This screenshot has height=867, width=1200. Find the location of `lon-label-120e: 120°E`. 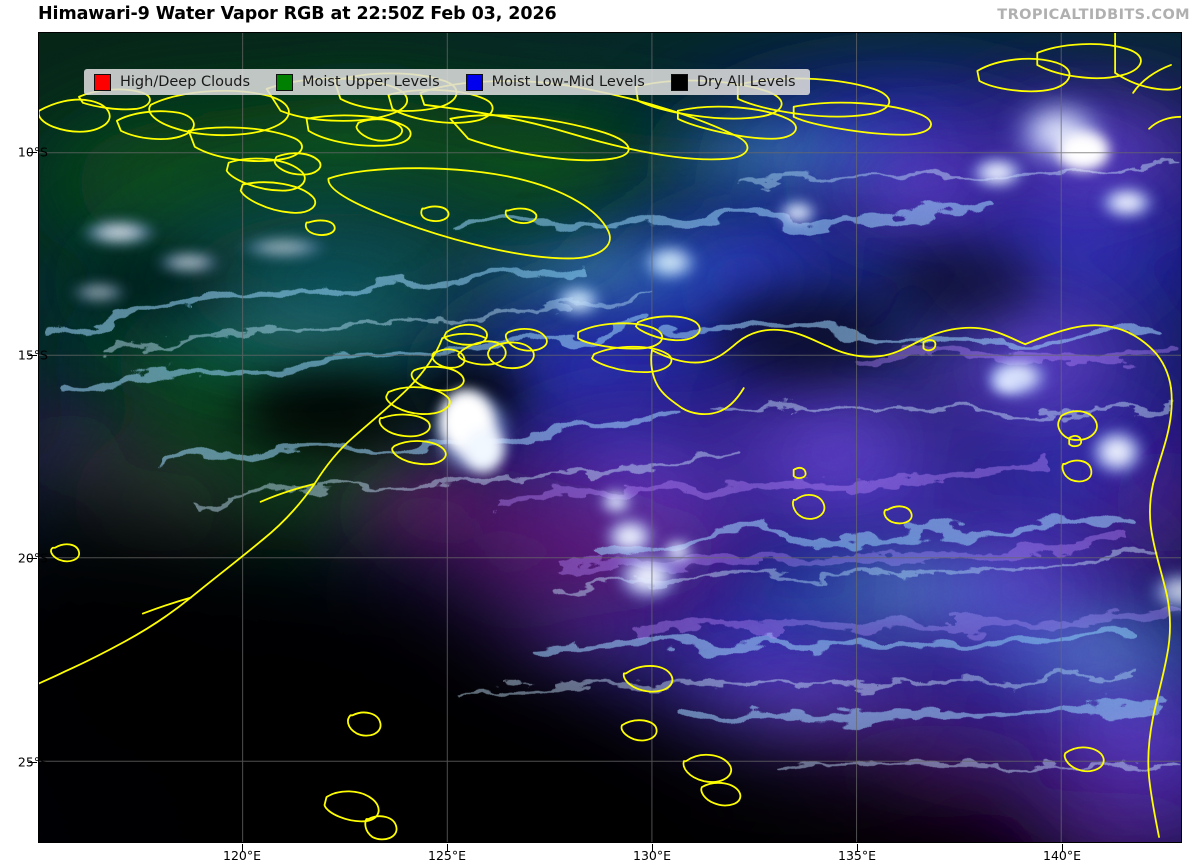

lon-label-120e: 120°E is located at coordinates (242, 855).